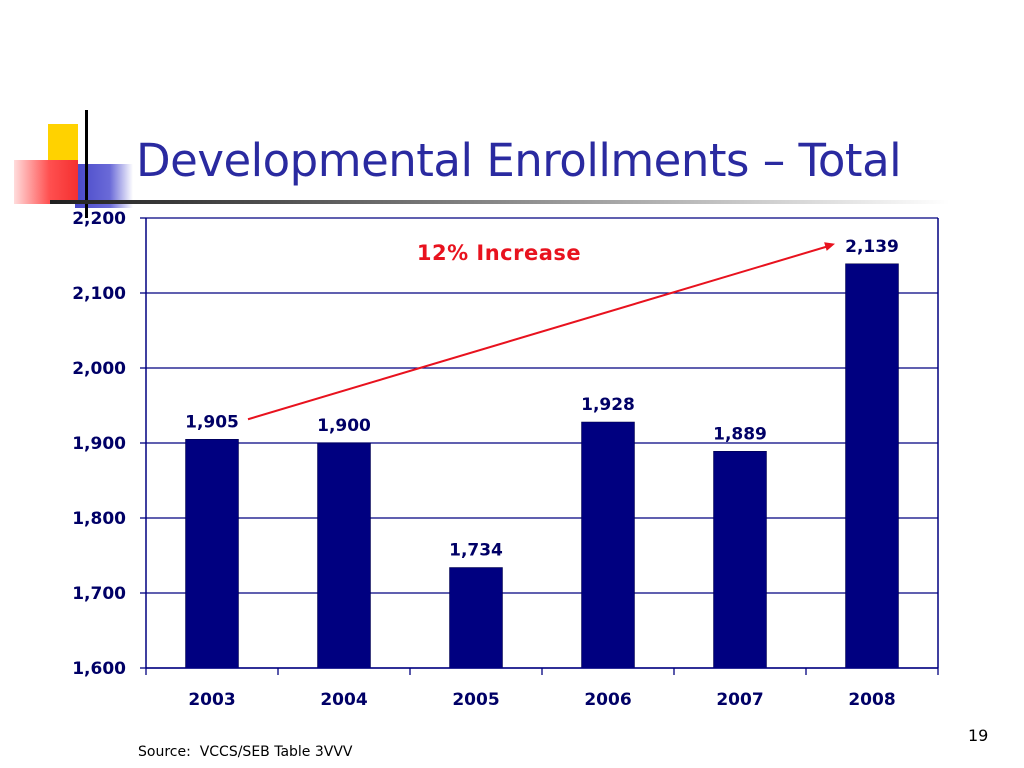  What do you see at coordinates (538, 333) in the screenshot?
I see `increase-arrow` at bounding box center [538, 333].